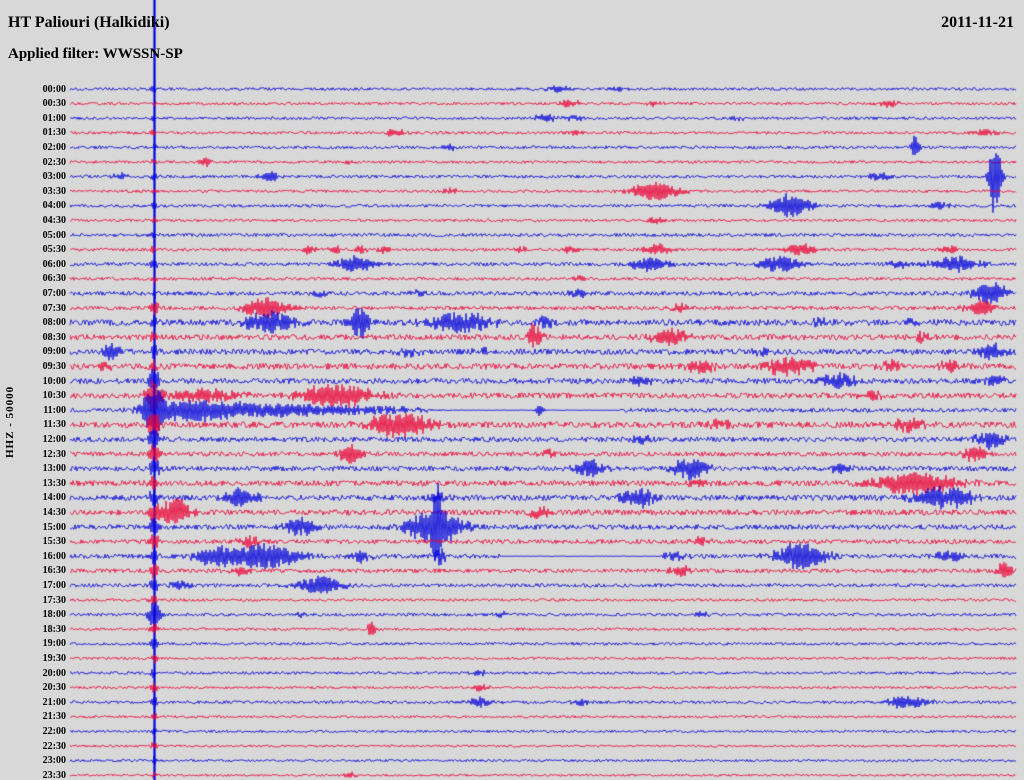 This screenshot has height=780, width=1024. Describe the element at coordinates (54, 293) in the screenshot. I see `time-label: 07:00` at that location.